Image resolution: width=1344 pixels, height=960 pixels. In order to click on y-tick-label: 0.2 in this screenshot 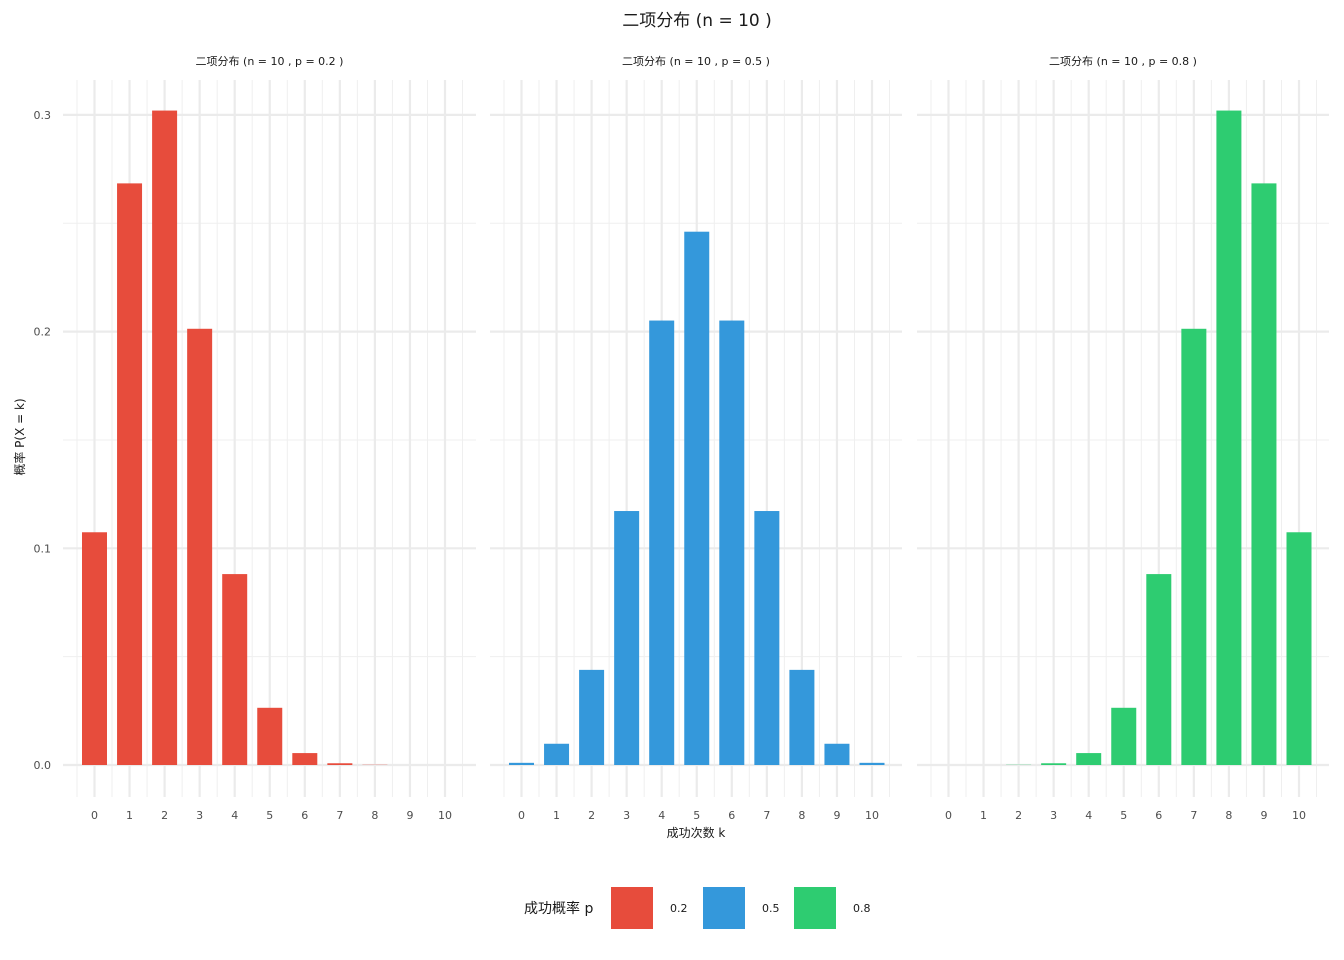, I will do `click(43, 332)`.